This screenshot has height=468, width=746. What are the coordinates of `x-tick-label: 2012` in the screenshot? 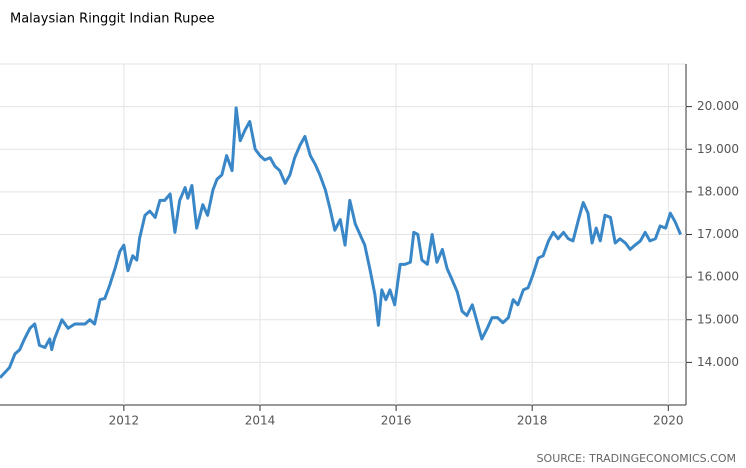 It's located at (124, 421).